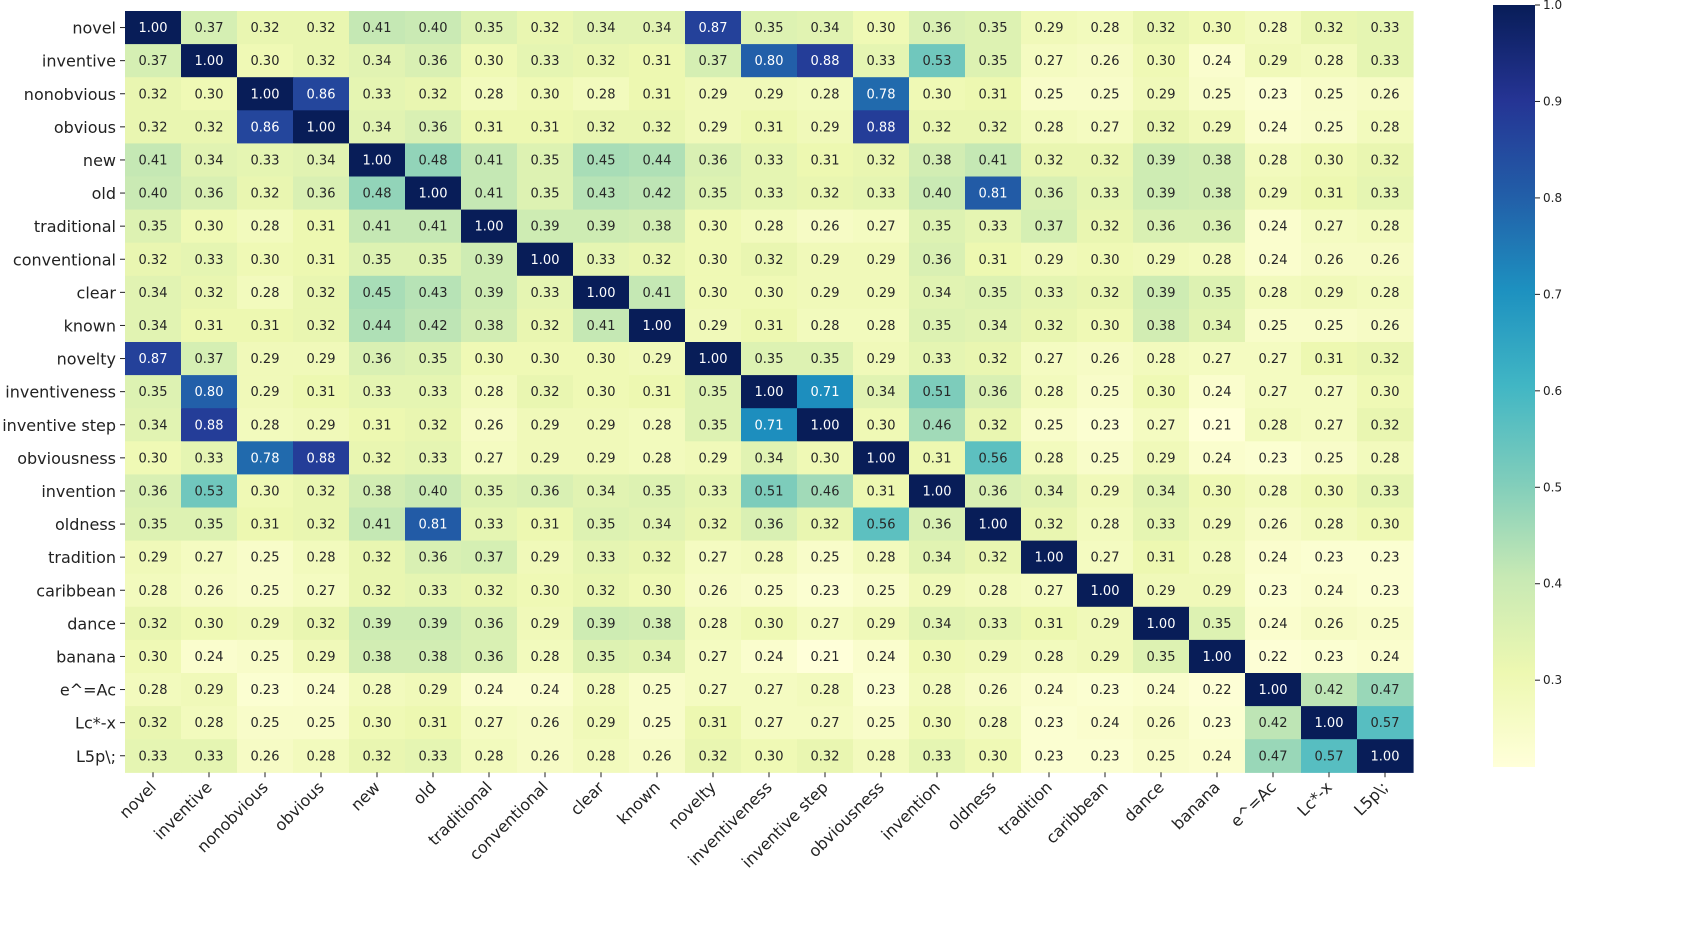 This screenshot has width=1705, height=938. Describe the element at coordinates (638, 803) in the screenshot. I see `x-tick-label: known` at that location.